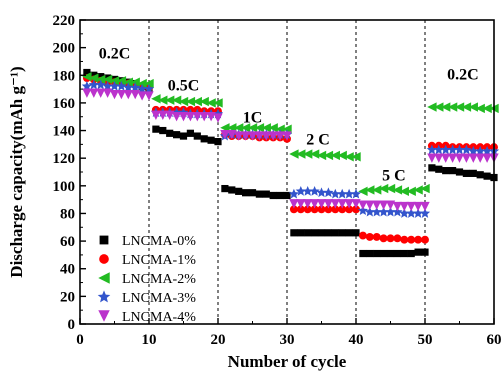 The width and height of the screenshot is (503, 373). Describe the element at coordinates (184, 85) in the screenshot. I see `rate-label-1: 0.5C` at that location.